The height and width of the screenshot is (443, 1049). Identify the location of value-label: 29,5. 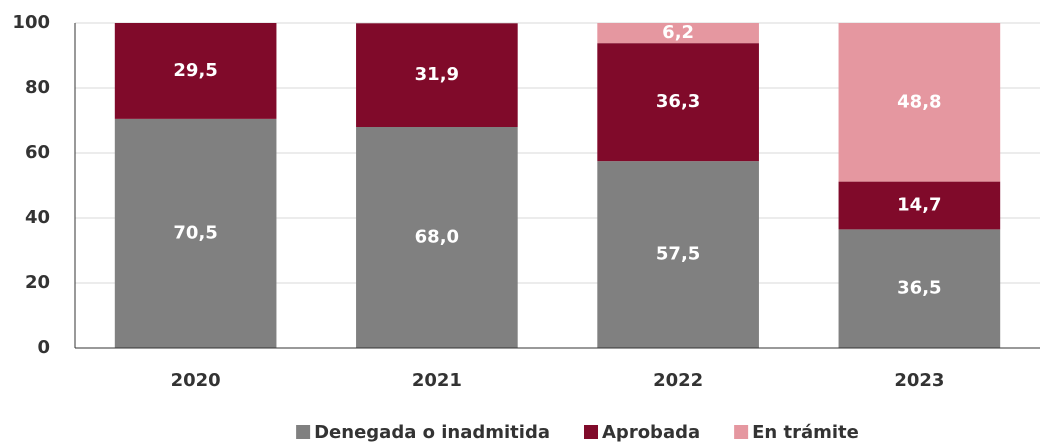
(195, 70).